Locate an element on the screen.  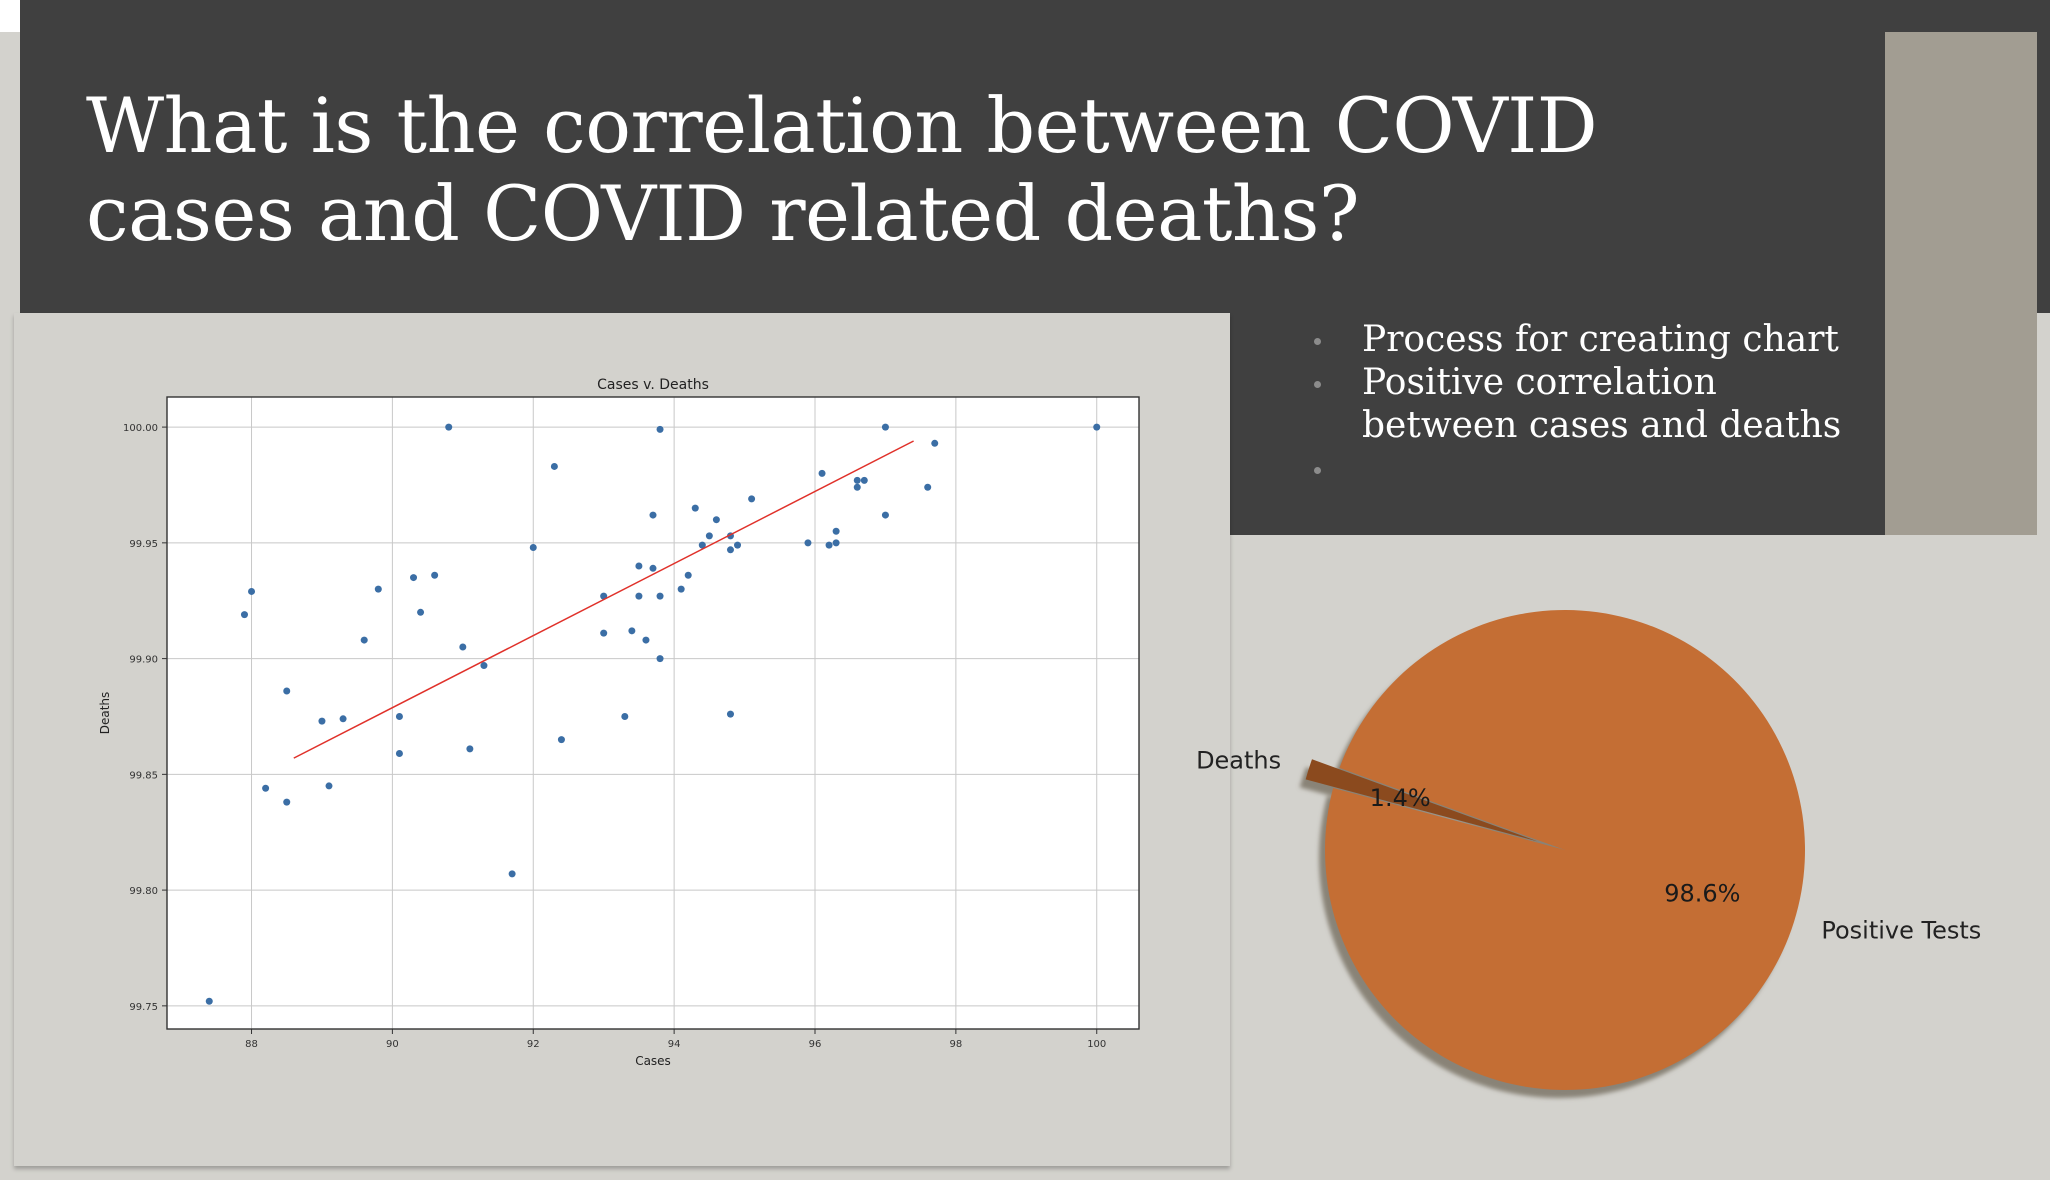
background-strip is located at coordinates (1967, 857).